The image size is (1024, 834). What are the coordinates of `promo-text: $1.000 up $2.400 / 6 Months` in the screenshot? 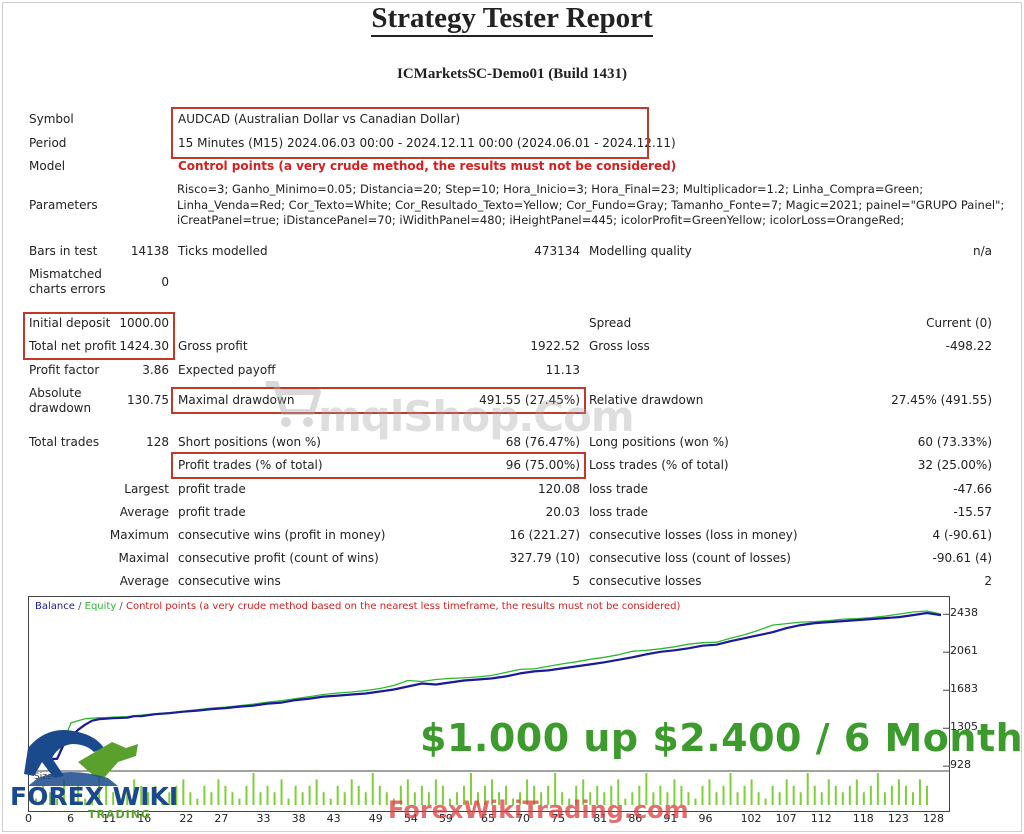 It's located at (722, 738).